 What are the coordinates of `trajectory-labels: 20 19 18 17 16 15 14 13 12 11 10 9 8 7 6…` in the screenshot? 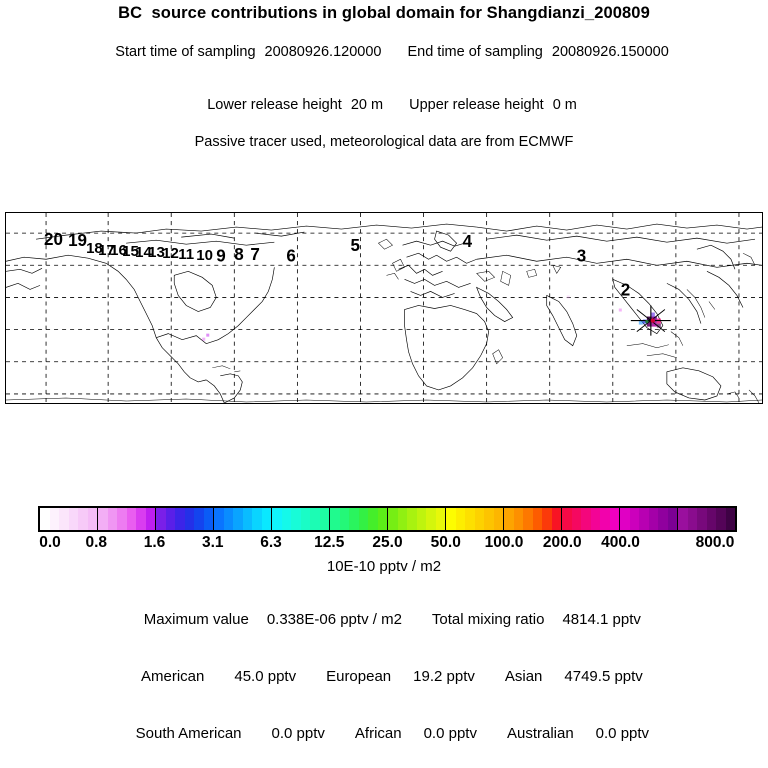 It's located at (337, 264).